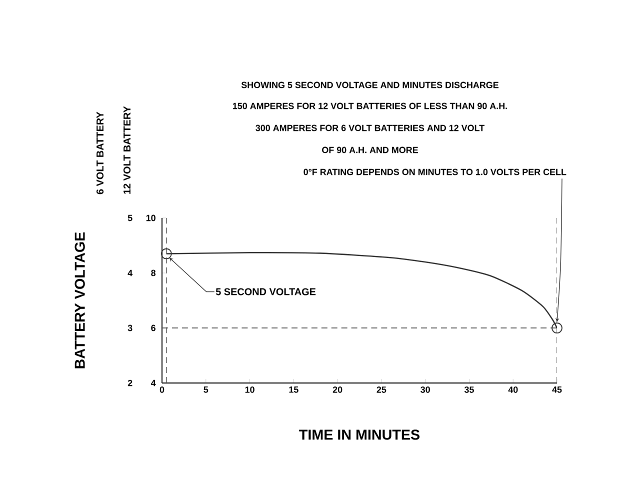 This screenshot has width=626, height=479. What do you see at coordinates (359, 435) in the screenshot?
I see `x-axis-title: TIME IN MINUTES` at bounding box center [359, 435].